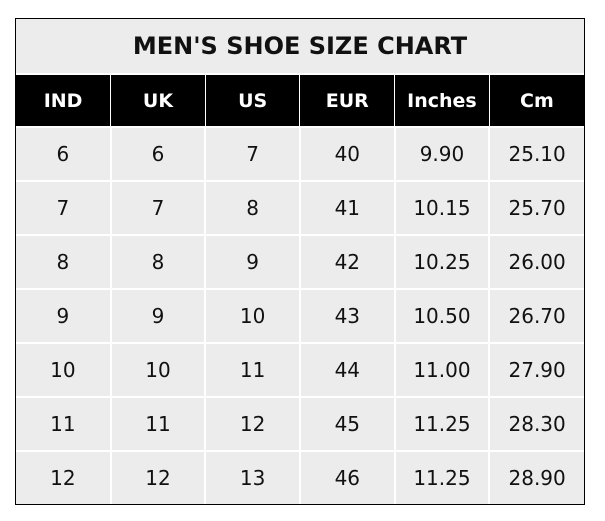 The height and width of the screenshot is (521, 605). I want to click on table-row: 10 10 11 44 11.00 27.90, so click(300, 370).